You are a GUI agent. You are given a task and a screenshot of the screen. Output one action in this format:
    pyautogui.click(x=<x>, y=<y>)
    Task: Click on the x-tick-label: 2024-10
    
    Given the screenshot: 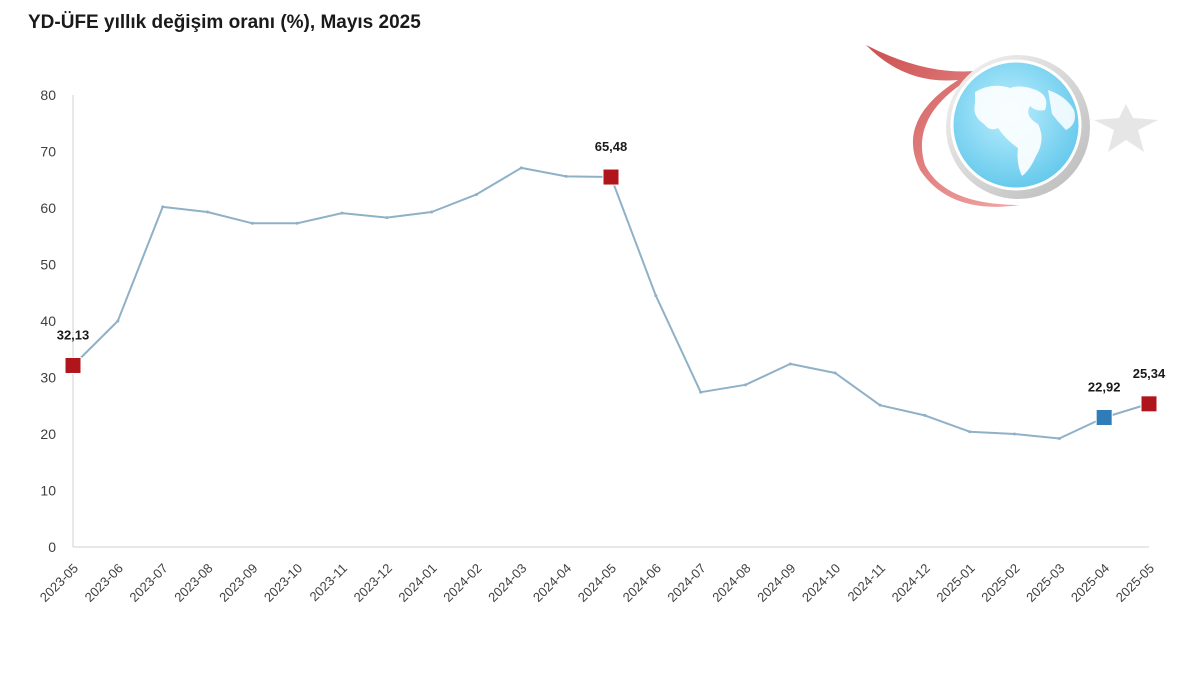 What is the action you would take?
    pyautogui.click(x=821, y=583)
    